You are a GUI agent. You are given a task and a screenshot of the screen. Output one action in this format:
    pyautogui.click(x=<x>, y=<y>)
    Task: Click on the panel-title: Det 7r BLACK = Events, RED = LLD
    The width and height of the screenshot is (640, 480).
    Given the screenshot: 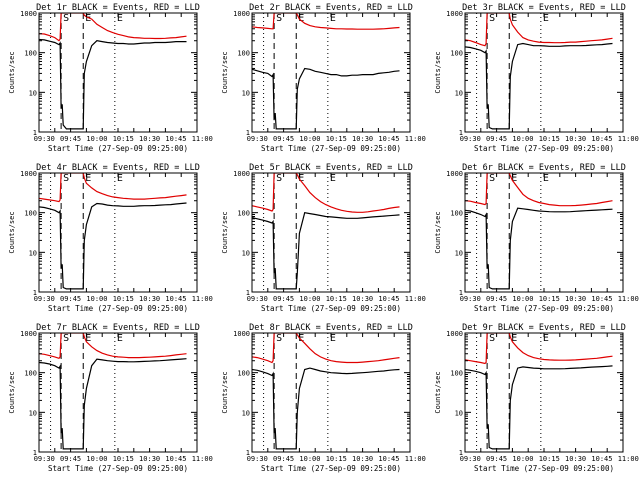 What is the action you would take?
    pyautogui.click(x=118, y=328)
    